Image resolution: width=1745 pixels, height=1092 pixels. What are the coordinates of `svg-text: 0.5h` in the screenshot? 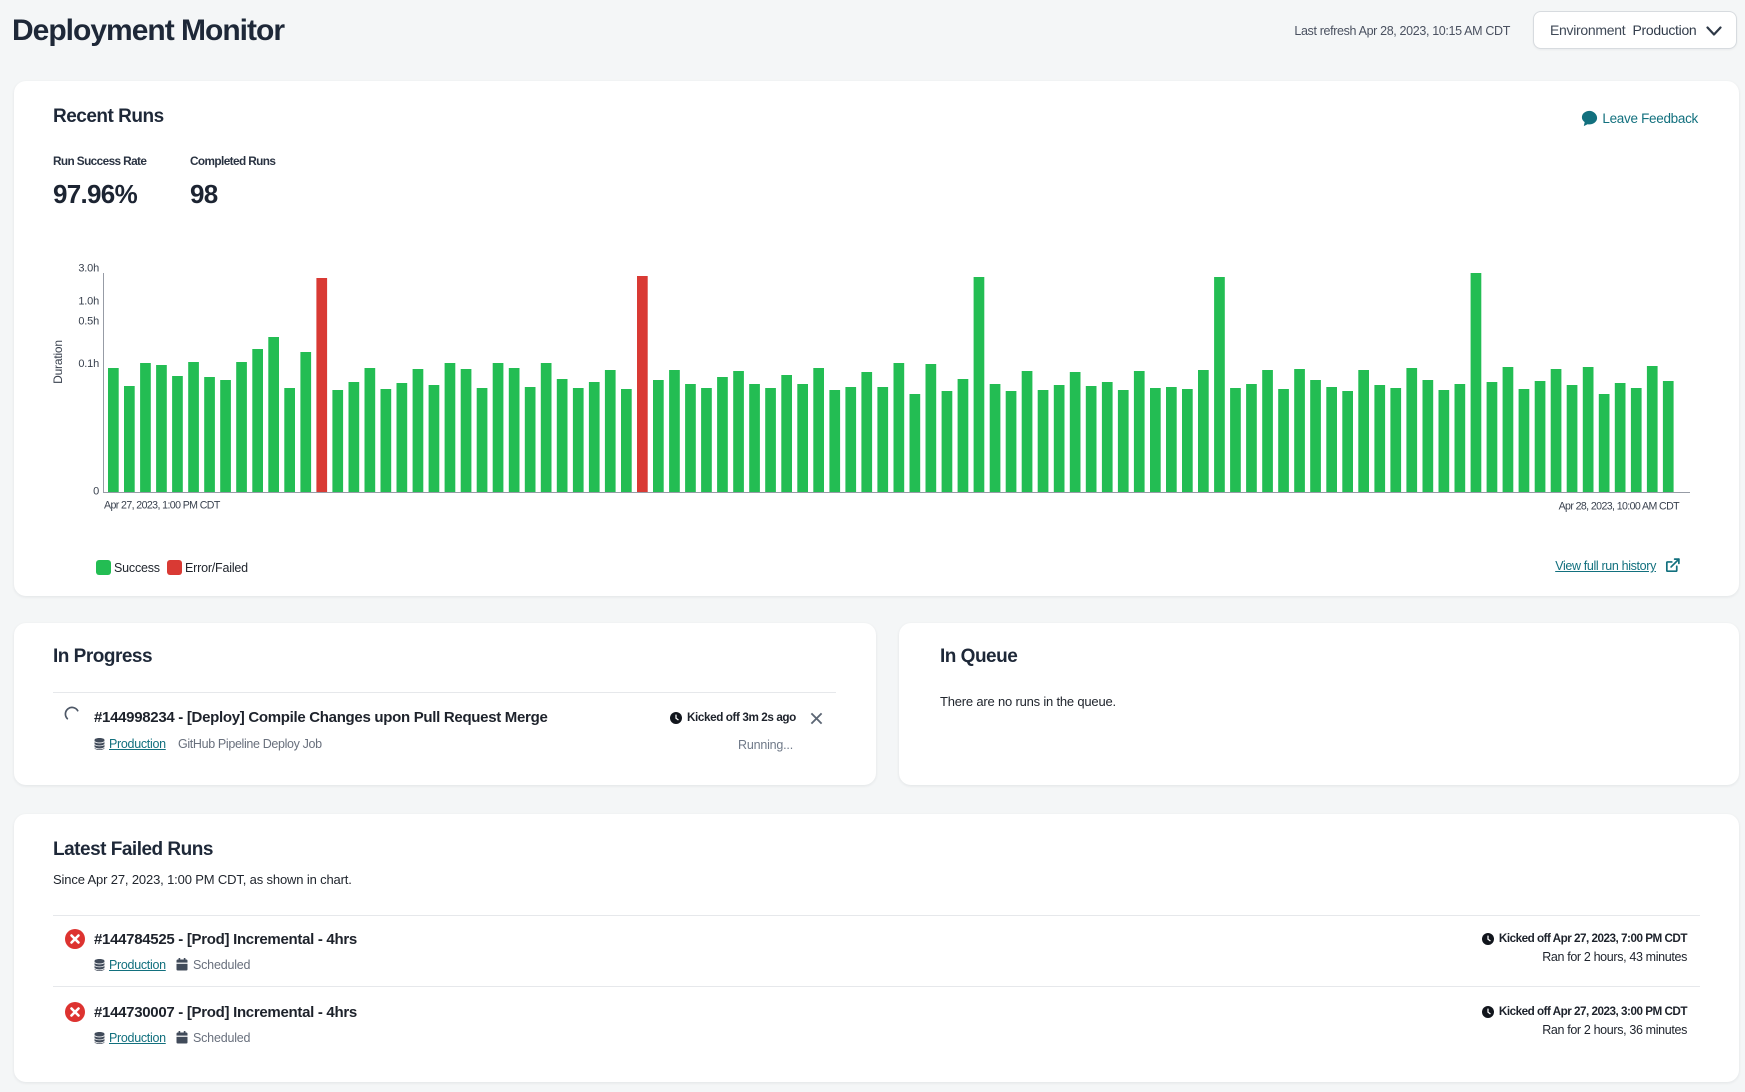 It's located at (88, 322).